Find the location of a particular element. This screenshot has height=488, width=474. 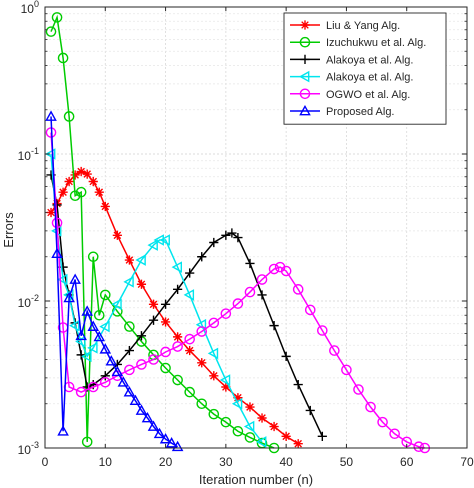

legend-item: Proposed Alg. is located at coordinates (342, 111).